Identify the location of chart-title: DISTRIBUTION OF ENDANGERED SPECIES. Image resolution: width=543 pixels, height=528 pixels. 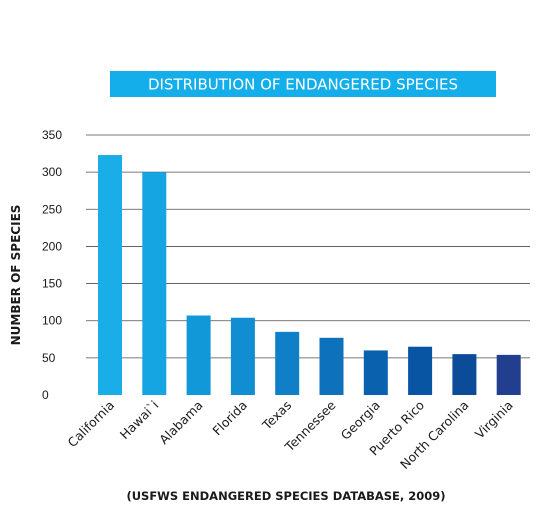
(303, 84).